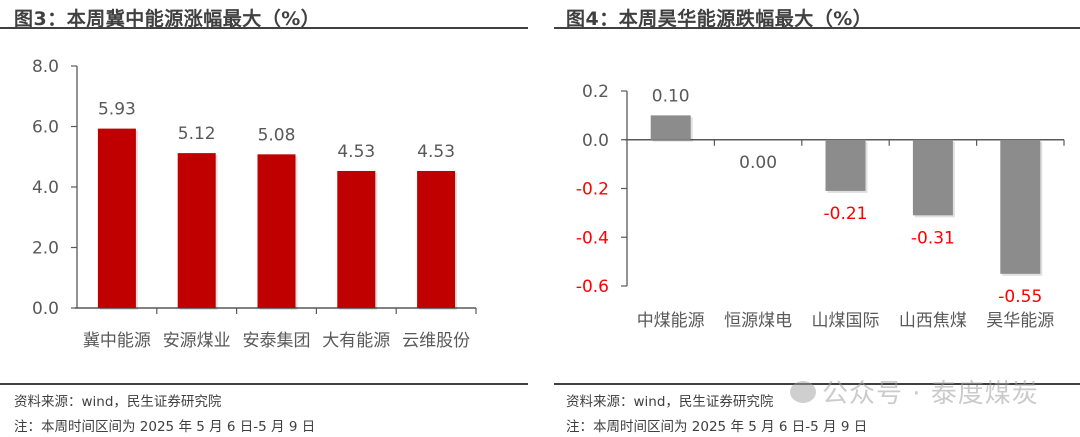 The height and width of the screenshot is (437, 1080). What do you see at coordinates (846, 214) in the screenshot?
I see `bar-value-label: -0.21` at bounding box center [846, 214].